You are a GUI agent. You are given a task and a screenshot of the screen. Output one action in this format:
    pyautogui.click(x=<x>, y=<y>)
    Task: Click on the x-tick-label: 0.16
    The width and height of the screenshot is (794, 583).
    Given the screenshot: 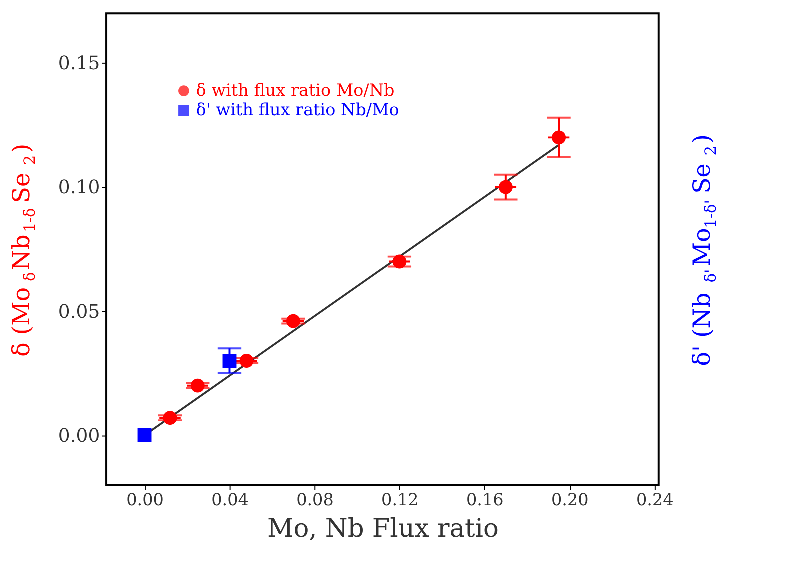 What is the action you would take?
    pyautogui.click(x=485, y=499)
    